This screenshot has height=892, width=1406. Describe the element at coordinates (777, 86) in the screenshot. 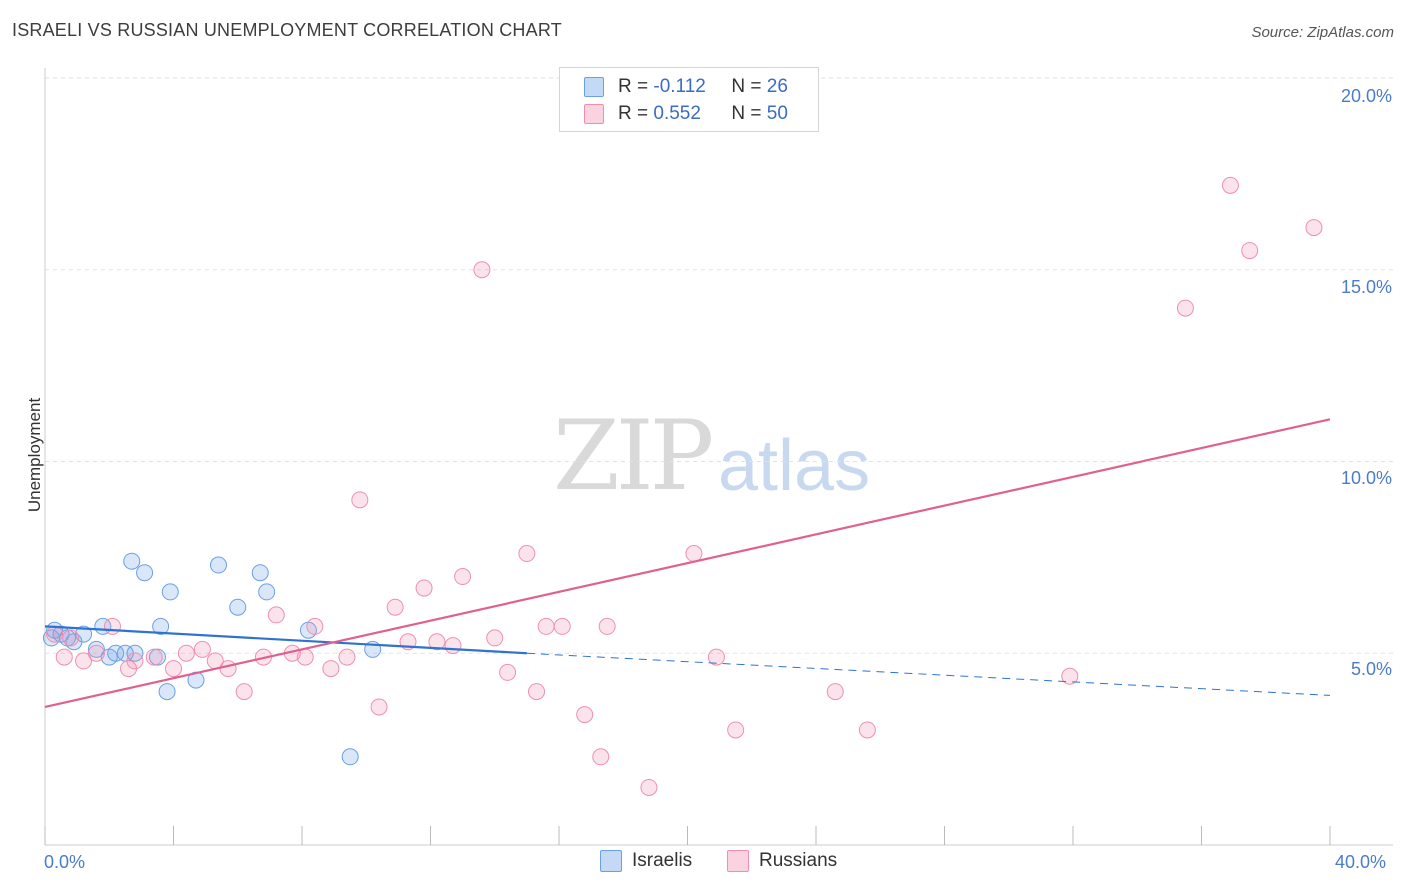

I see `n-value: 26` at that location.